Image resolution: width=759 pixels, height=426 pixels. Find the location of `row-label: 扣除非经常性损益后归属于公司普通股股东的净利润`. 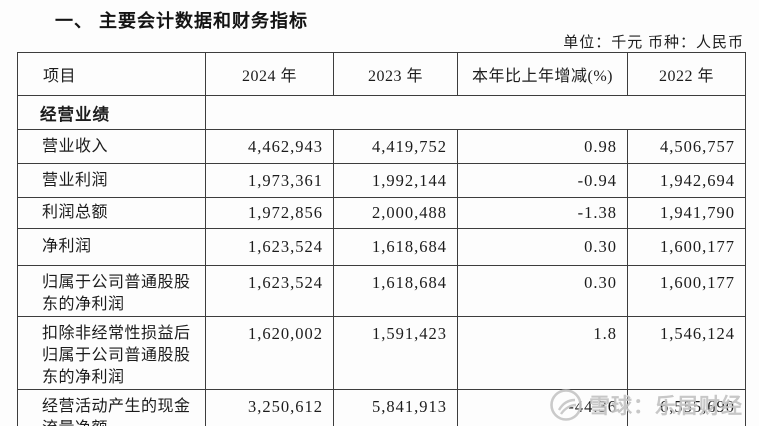

row-label: 扣除非经常性损益后归属于公司普通股股东的净利润 is located at coordinates (111, 353).